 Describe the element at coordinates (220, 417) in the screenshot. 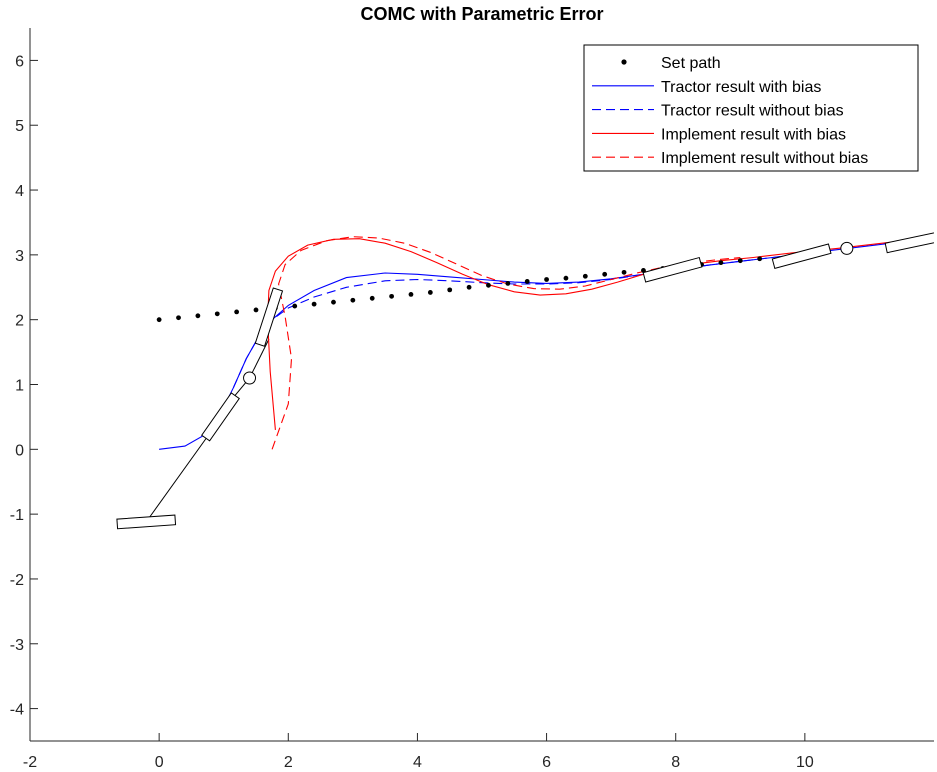

I see `tractor-body` at that location.